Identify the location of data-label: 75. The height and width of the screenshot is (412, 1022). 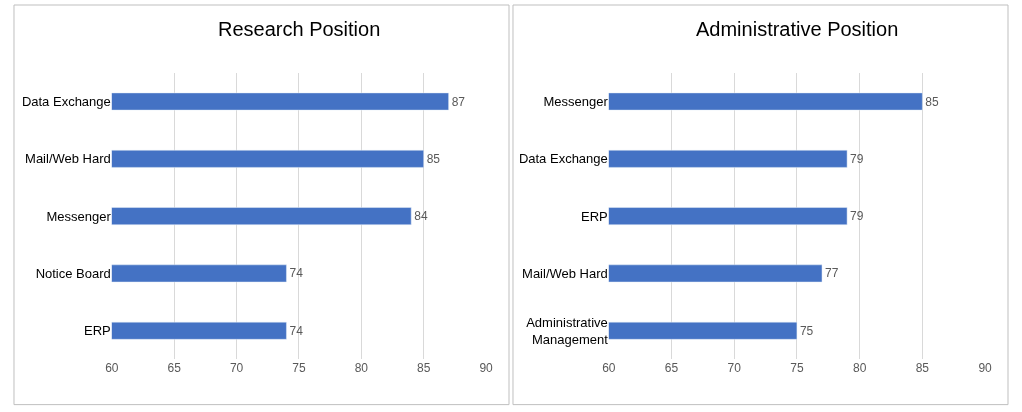
(806, 330).